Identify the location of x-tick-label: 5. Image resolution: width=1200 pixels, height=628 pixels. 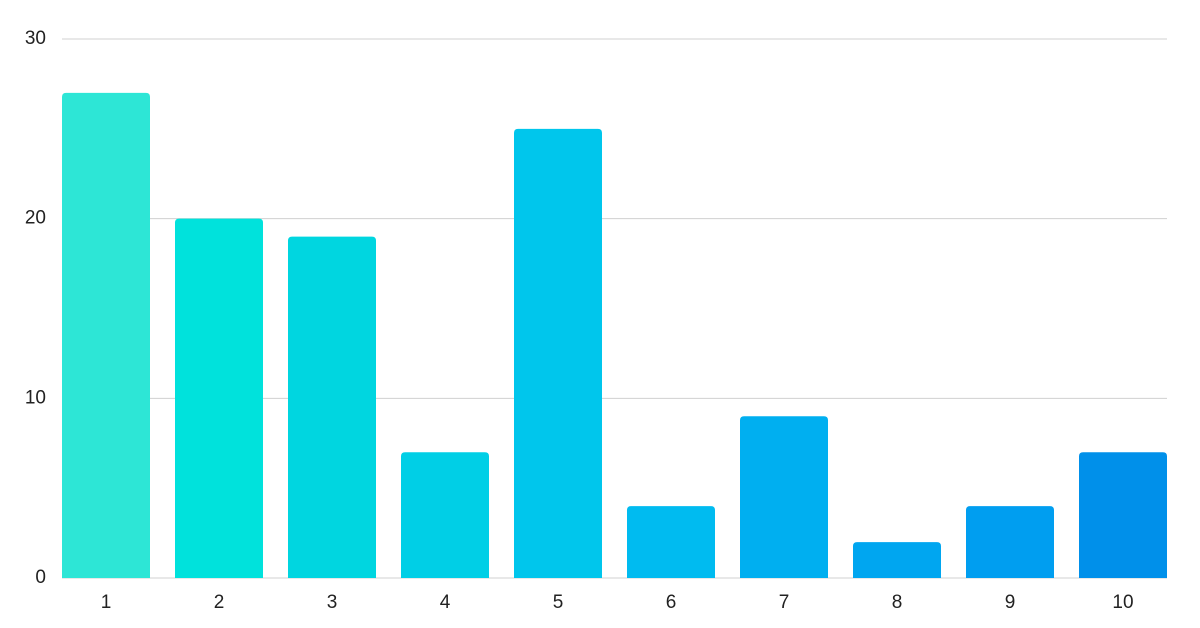
(558, 602).